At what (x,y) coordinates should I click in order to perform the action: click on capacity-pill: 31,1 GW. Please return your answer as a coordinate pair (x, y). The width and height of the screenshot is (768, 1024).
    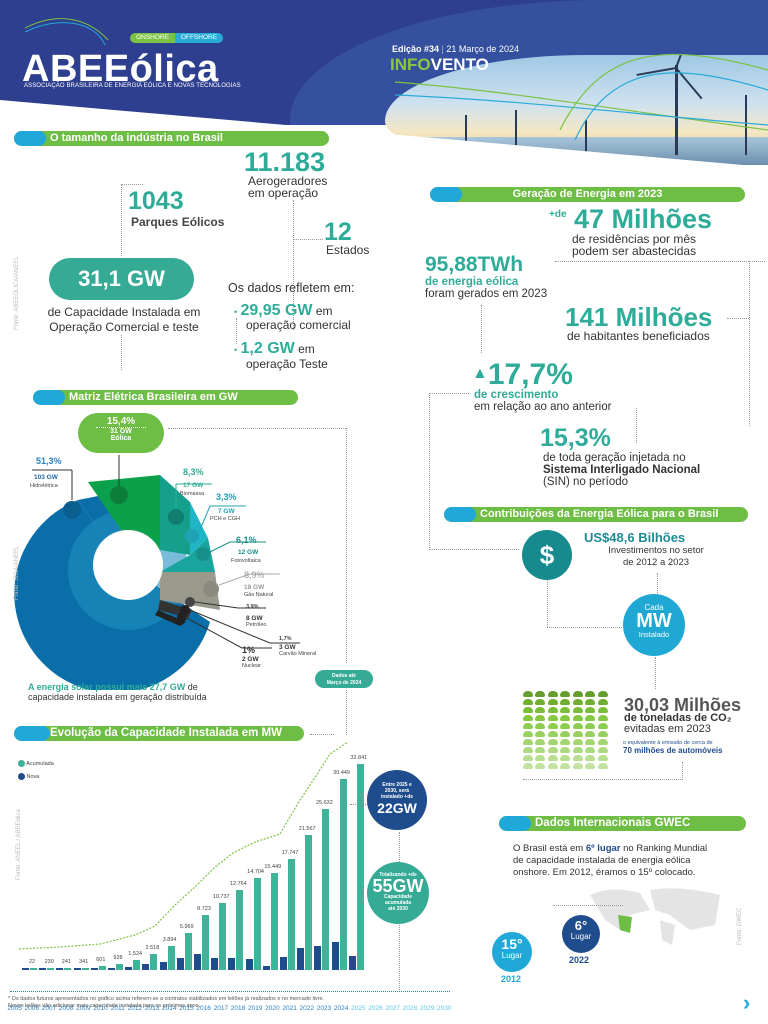
    Looking at the image, I should click on (121, 279).